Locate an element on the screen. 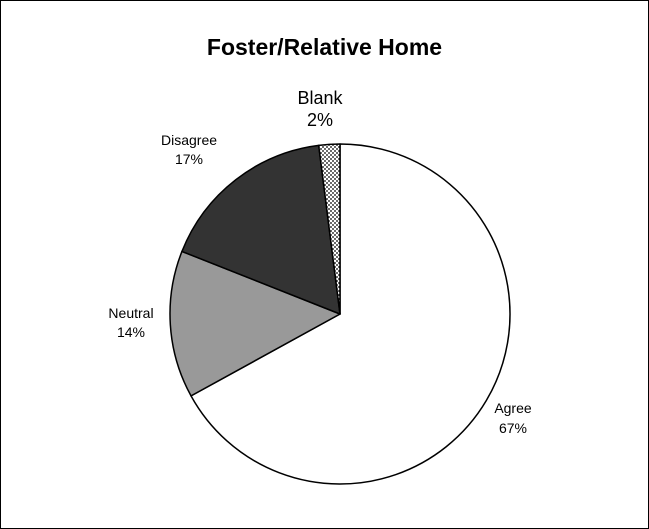 This screenshot has width=649, height=529. slice-percent-neutral: 14% is located at coordinates (131, 332).